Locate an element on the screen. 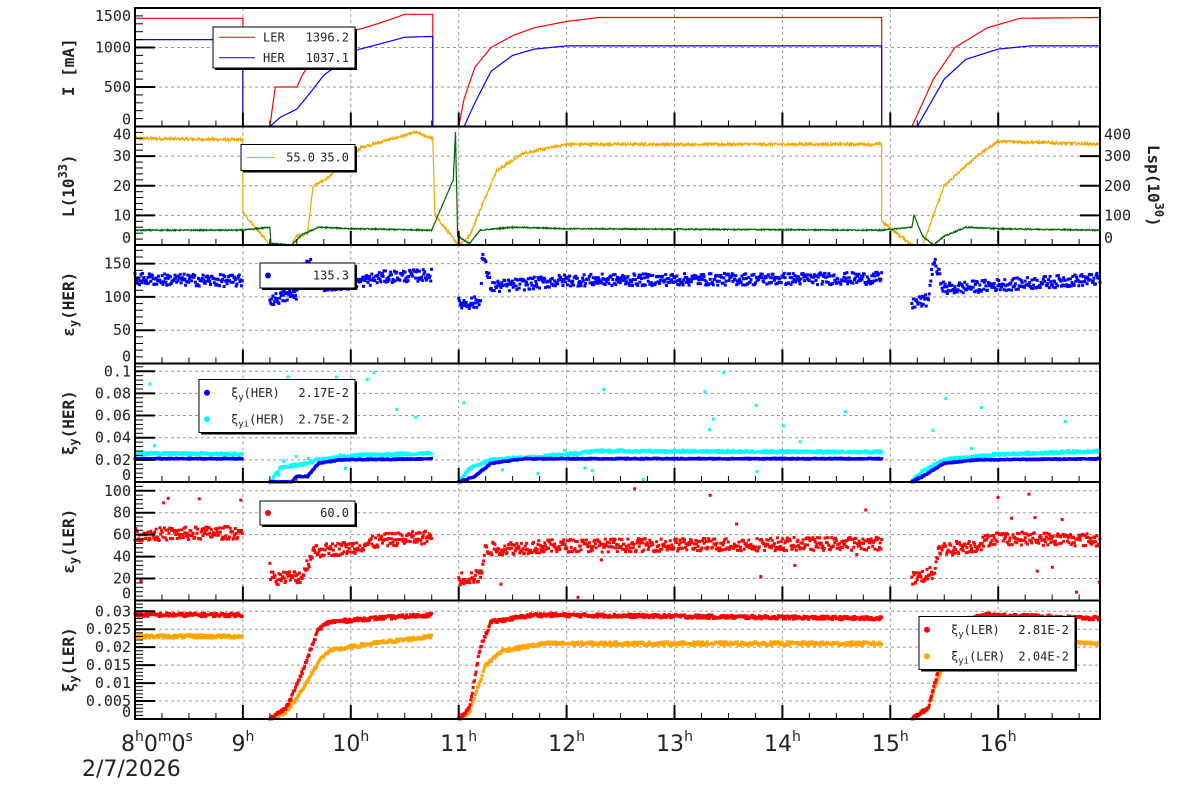 The image size is (1200, 803). y-tick-label: 0.02 is located at coordinates (113, 460).